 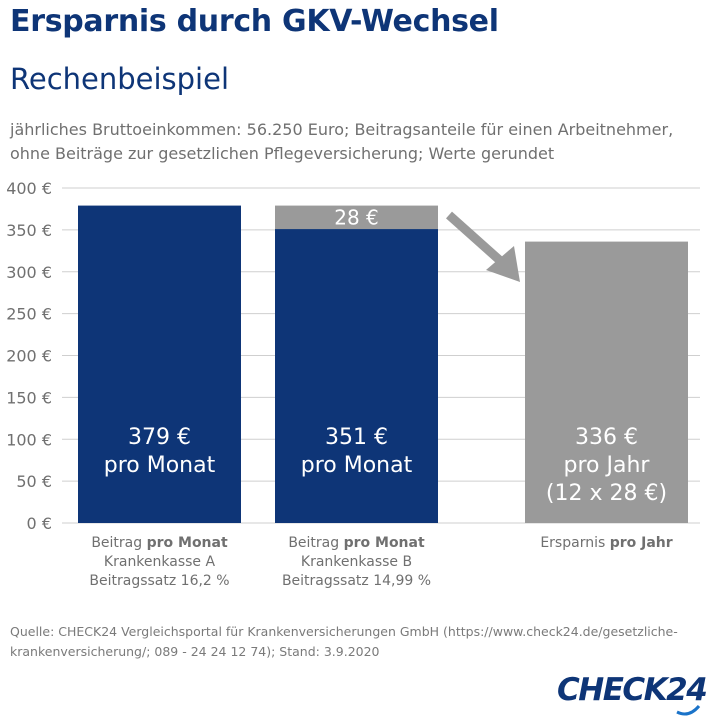 What do you see at coordinates (356, 562) in the screenshot?
I see `category-label: Krankenkasse B` at bounding box center [356, 562].